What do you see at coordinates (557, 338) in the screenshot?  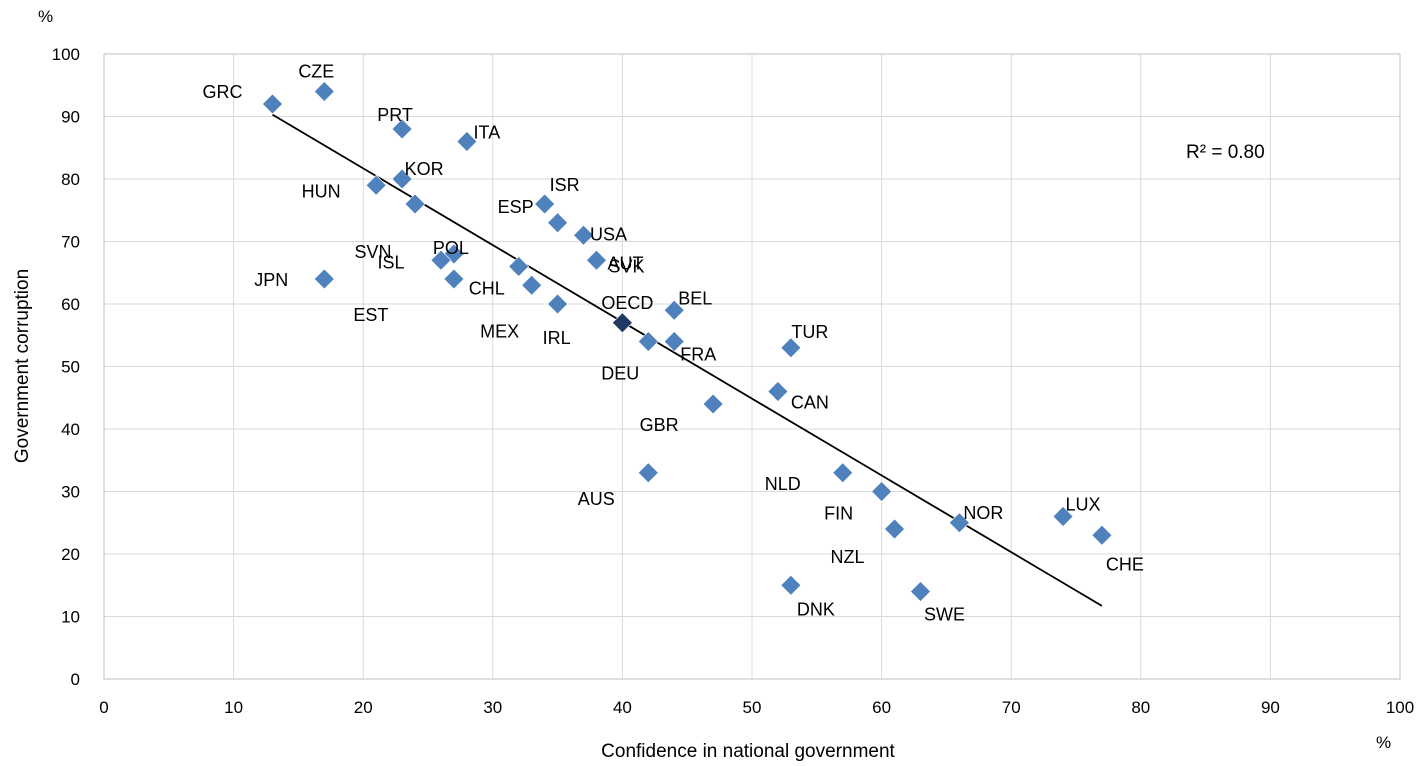 I see `point-label-irl: IRL` at bounding box center [557, 338].